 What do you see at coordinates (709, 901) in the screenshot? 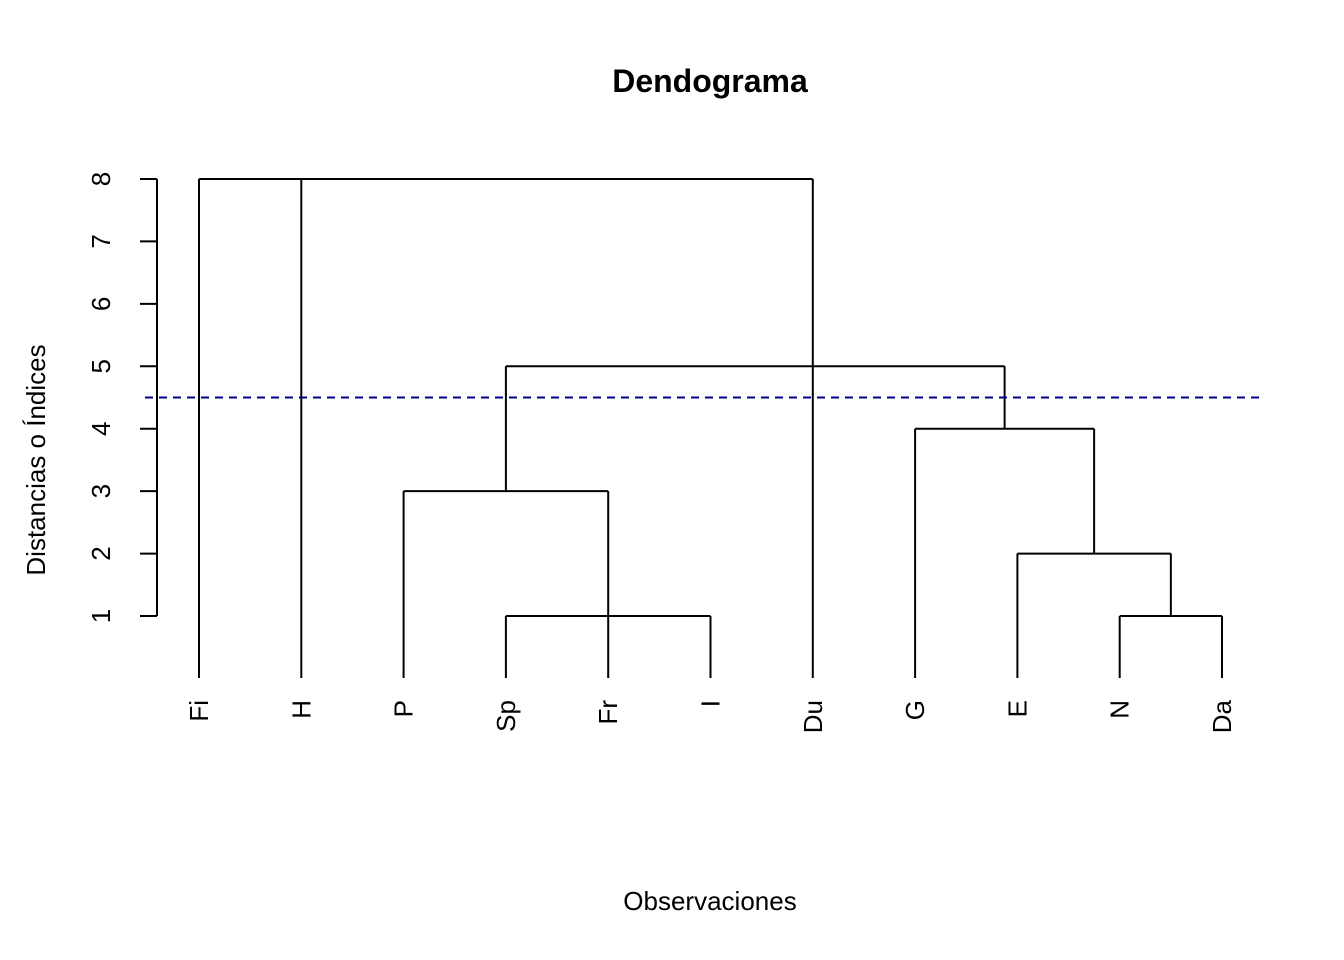
I see `x-axis-label: Observaciones` at bounding box center [709, 901].